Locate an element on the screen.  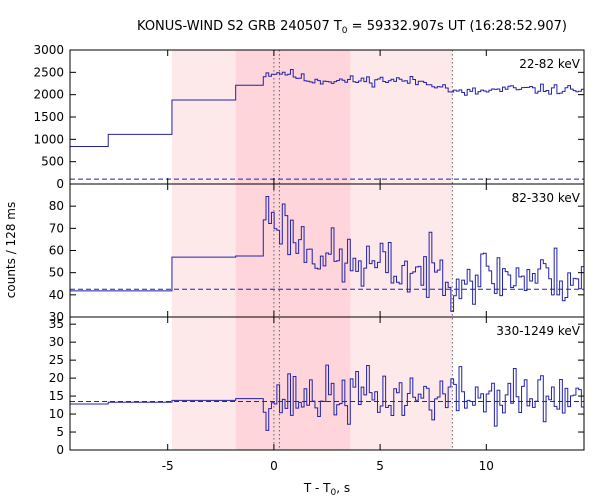
y-tick-label-2-5: 25 is located at coordinates (56, 360).